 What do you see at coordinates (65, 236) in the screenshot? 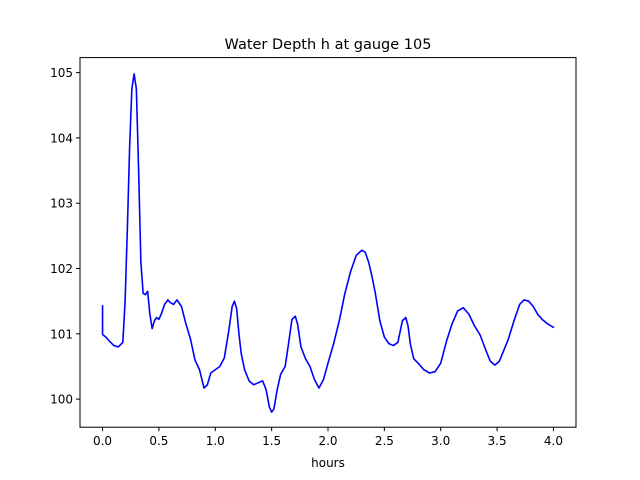
I see `y-axis: 100 101 102 103 104 105` at bounding box center [65, 236].